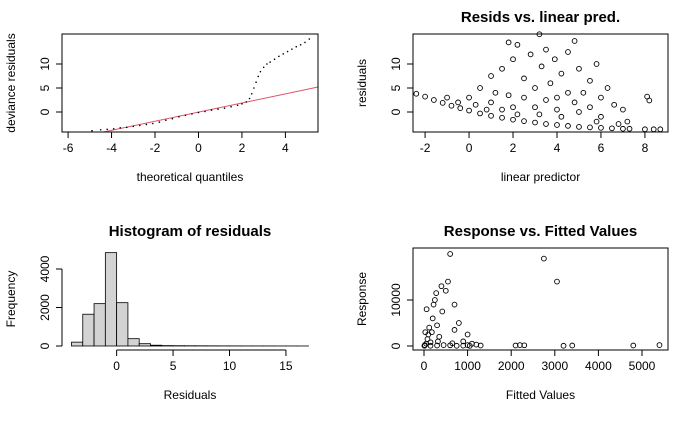  I want to click on x-axis-label: Fitted Values, so click(540, 395).